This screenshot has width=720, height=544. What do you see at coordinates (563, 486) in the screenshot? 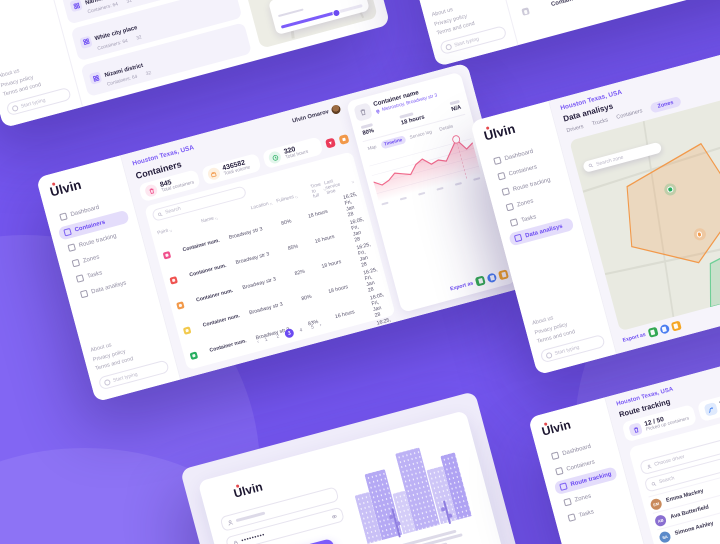
I see `route-icon` at bounding box center [563, 486].